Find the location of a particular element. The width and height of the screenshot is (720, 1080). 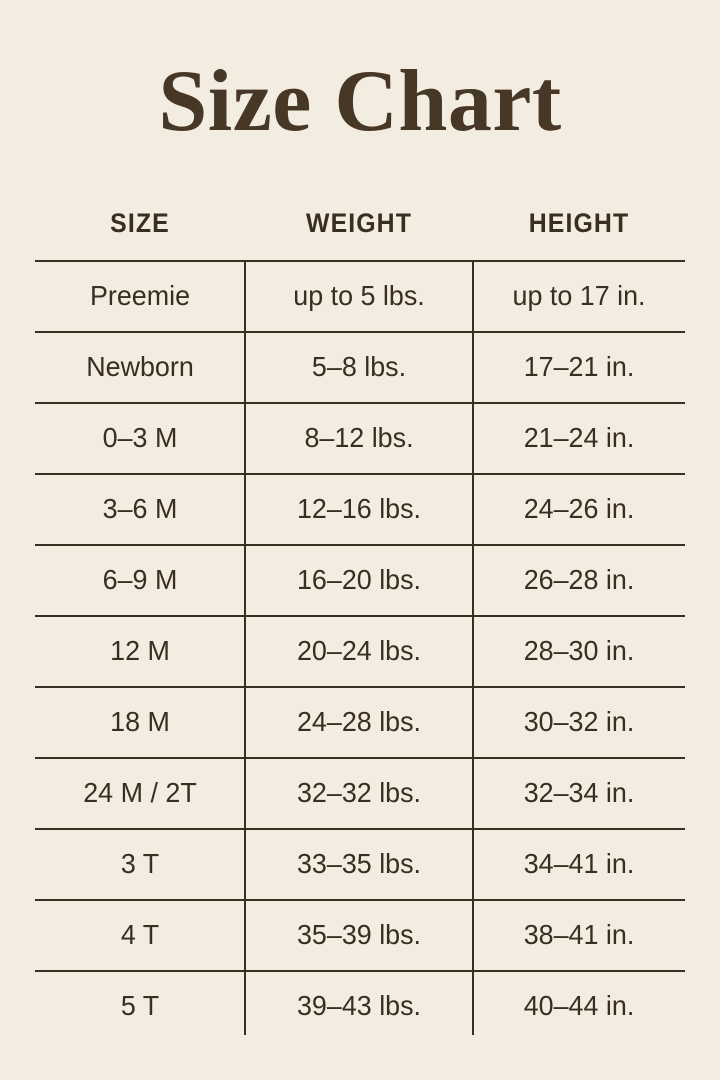

cell-size: Newborn is located at coordinates (140, 366).